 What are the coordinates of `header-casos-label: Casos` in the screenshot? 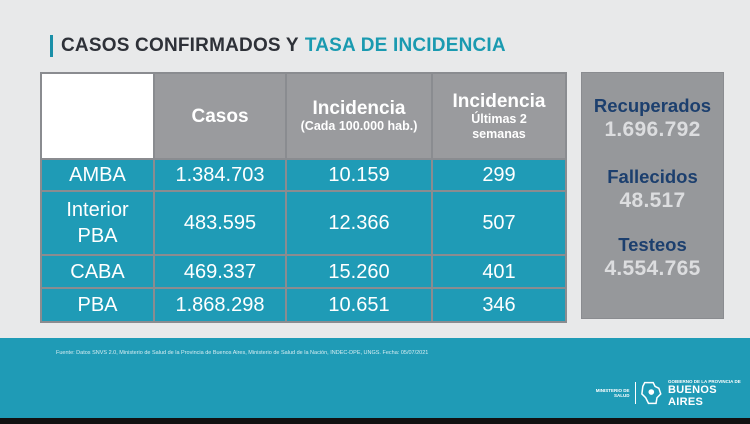 It's located at (220, 116).